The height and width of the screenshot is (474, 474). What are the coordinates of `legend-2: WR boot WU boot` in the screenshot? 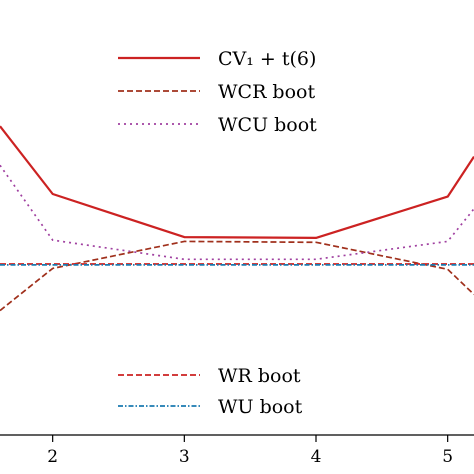 It's located at (210, 391).